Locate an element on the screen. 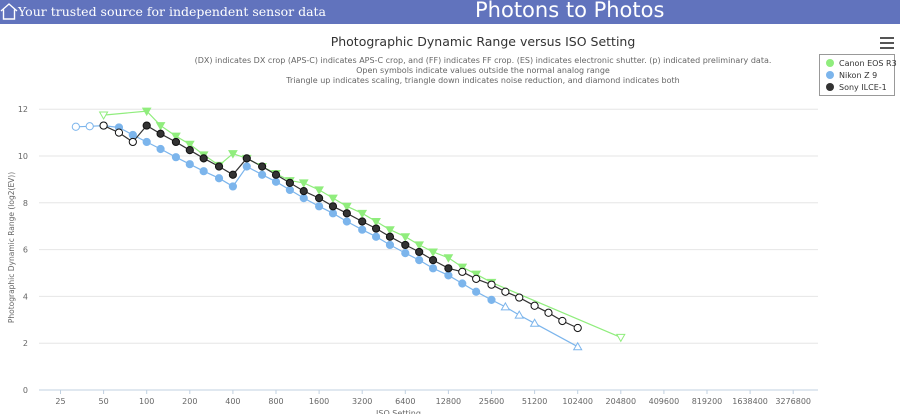 The height and width of the screenshot is (414, 900). x-tick-label: 12800 is located at coordinates (448, 401).